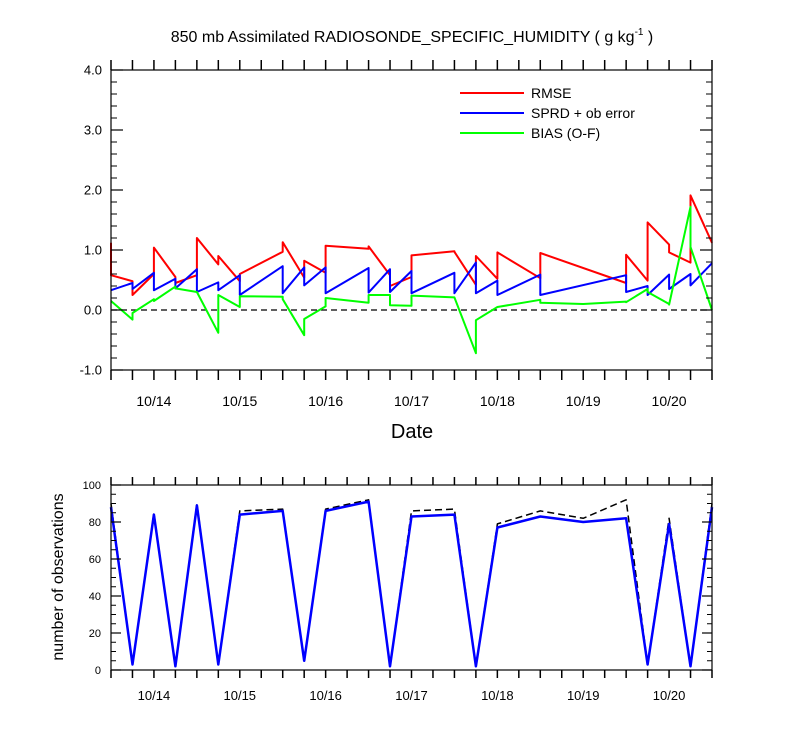 This screenshot has width=800, height=750. What do you see at coordinates (648, 37) in the screenshot?
I see `title-close: )` at bounding box center [648, 37].